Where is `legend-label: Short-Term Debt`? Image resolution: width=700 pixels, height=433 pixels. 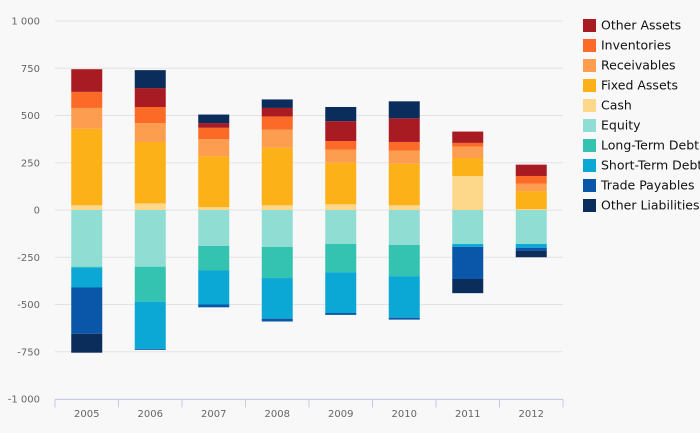 legend-label: Short-Term Debt is located at coordinates (650, 165).